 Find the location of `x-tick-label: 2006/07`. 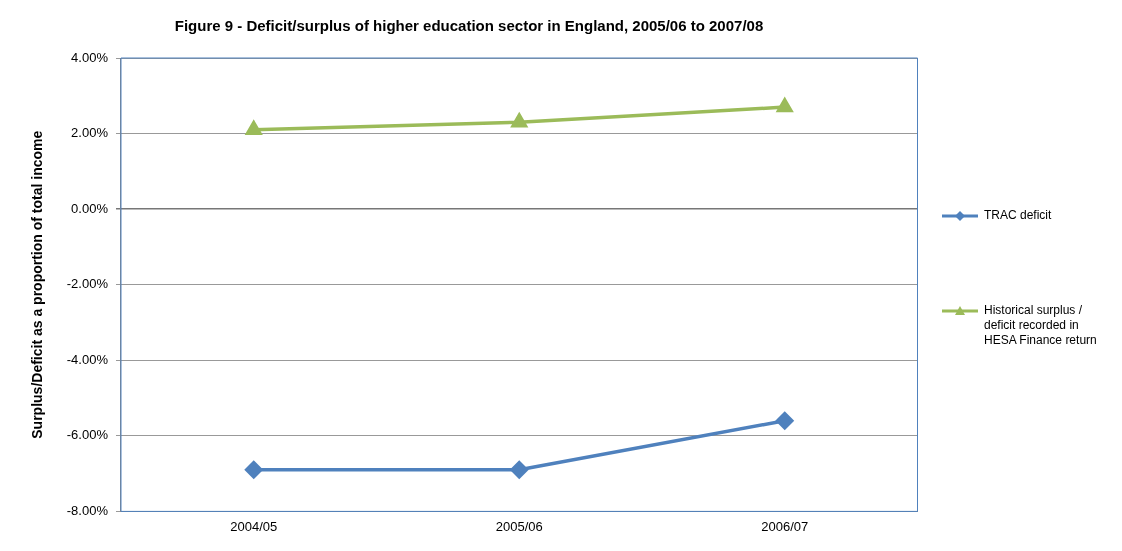

x-tick-label: 2006/07 is located at coordinates (785, 526).